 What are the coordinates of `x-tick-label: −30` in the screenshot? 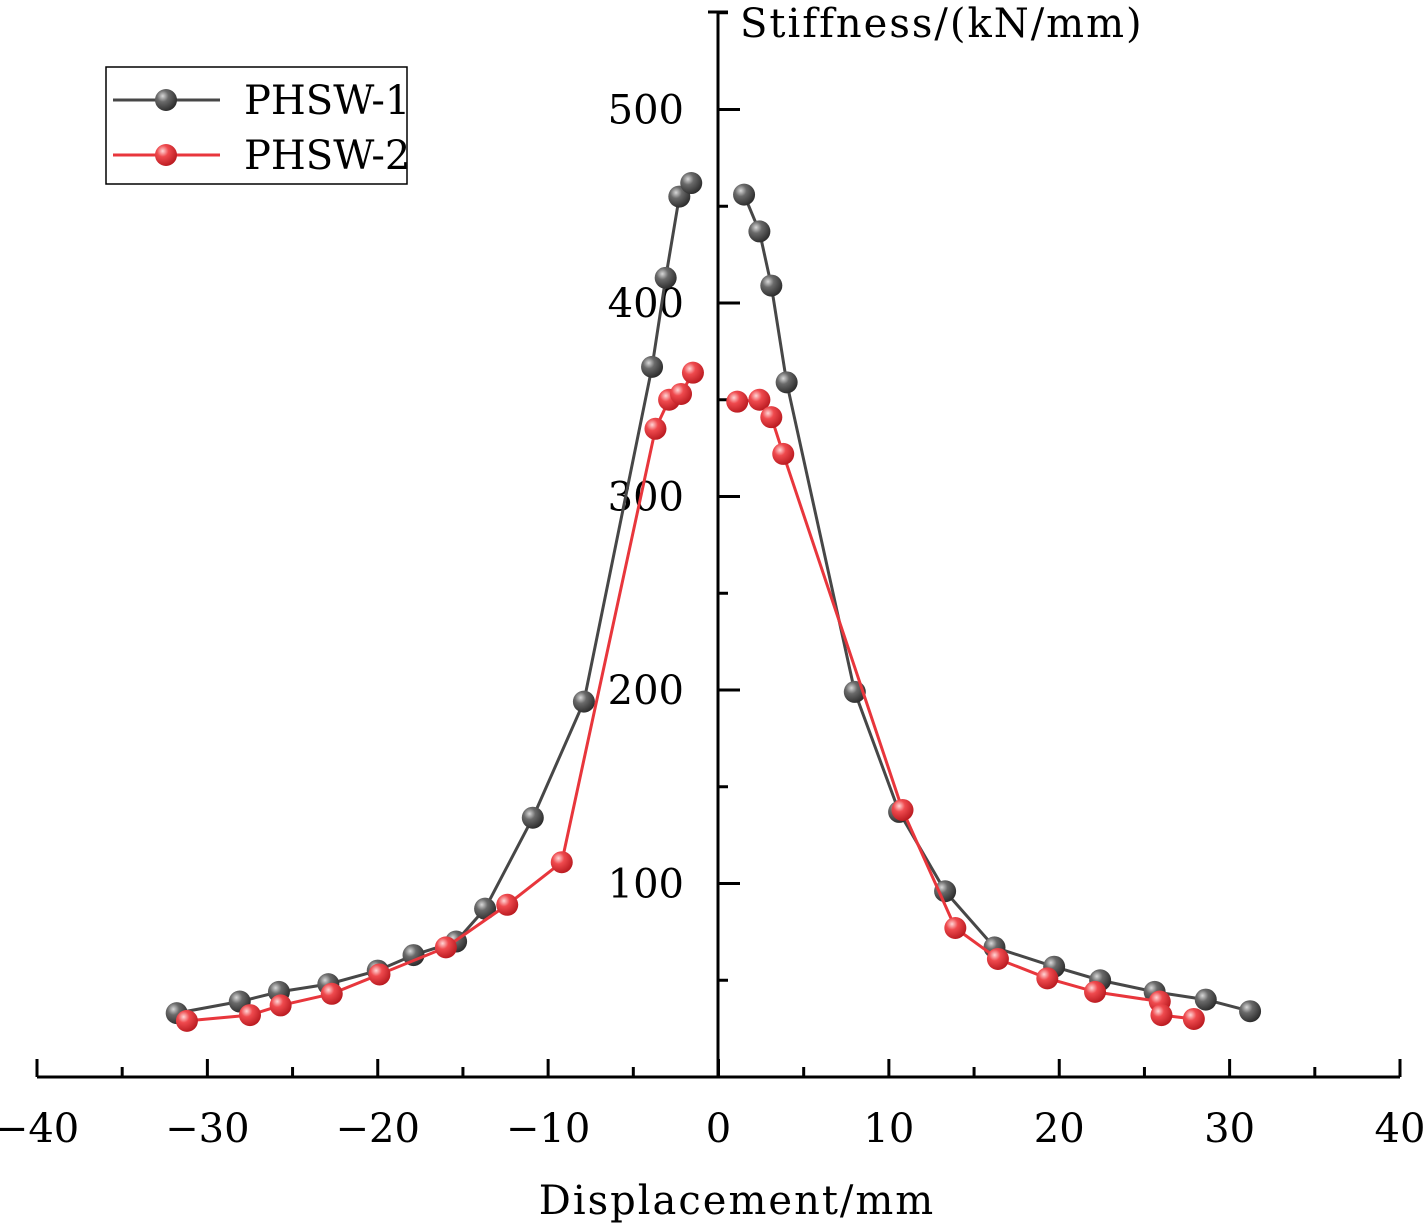 It's located at (207, 1129).